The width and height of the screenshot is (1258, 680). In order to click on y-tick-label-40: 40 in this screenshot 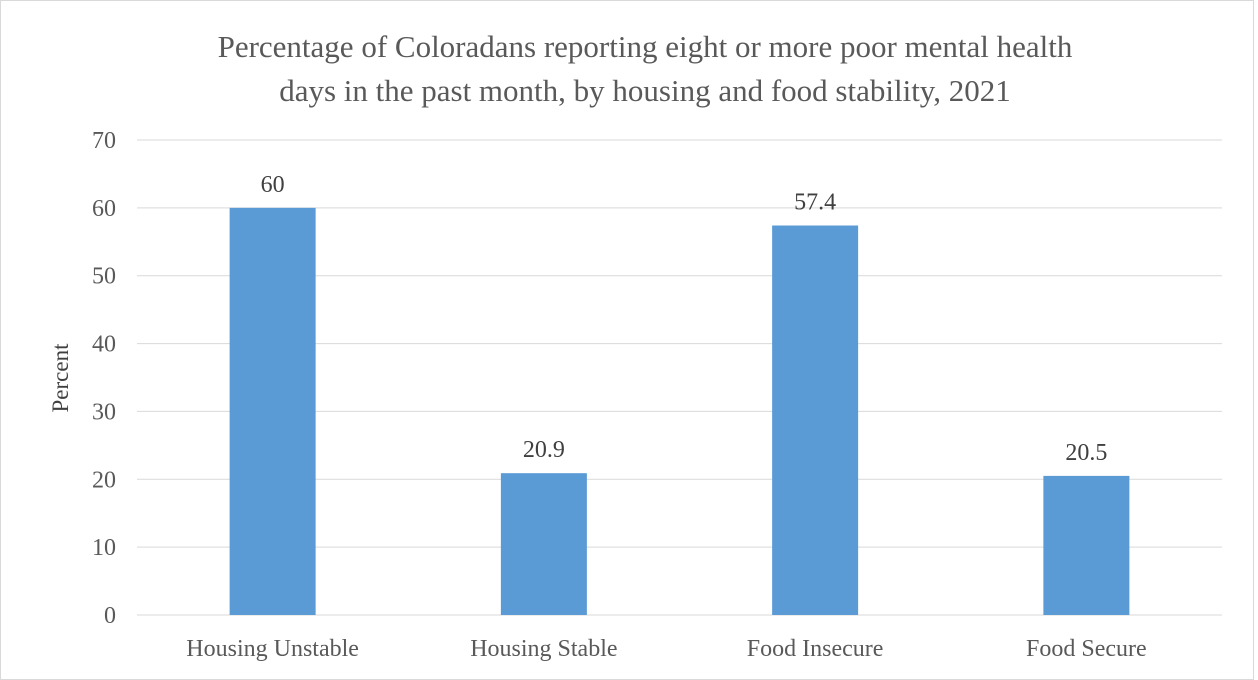, I will do `click(104, 345)`.